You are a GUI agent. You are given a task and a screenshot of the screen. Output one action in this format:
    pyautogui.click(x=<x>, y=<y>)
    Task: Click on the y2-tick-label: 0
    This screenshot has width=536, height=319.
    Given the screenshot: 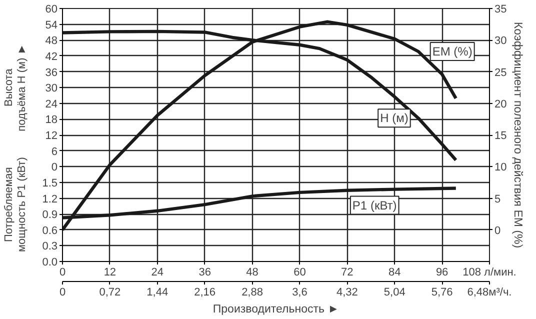 What is the action you would take?
    pyautogui.click(x=497, y=230)
    